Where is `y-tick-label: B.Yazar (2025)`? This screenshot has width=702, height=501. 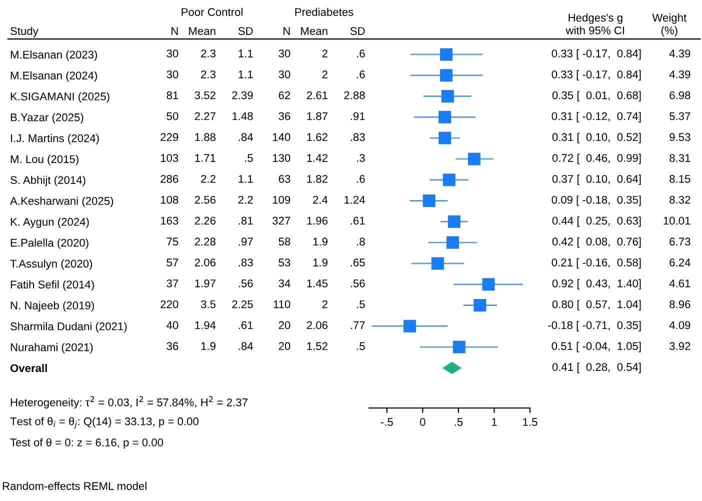 y-tick-label: B.Yazar (2025) is located at coordinates (47, 118).